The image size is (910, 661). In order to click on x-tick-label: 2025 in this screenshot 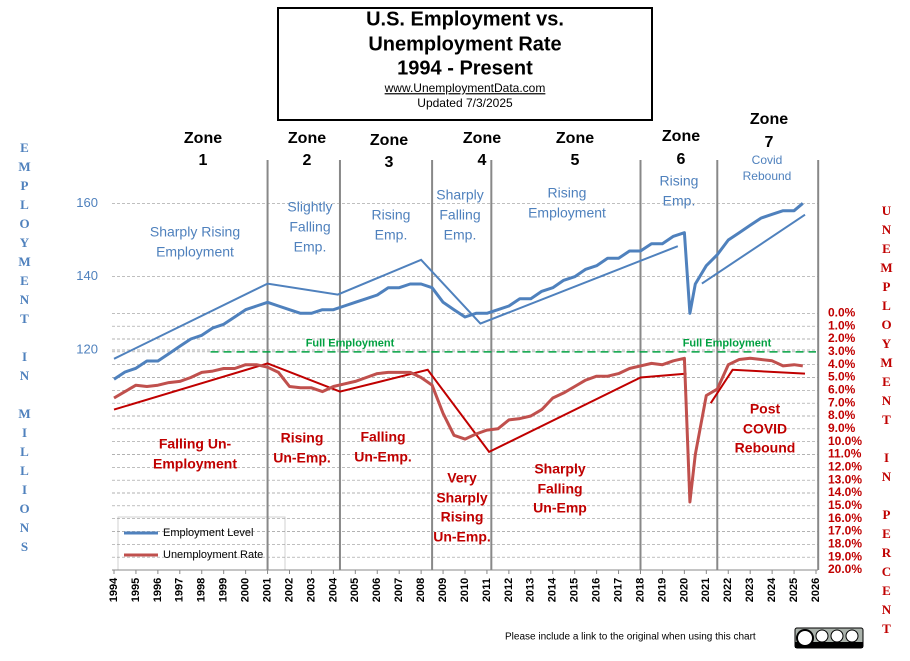, I will do `click(794, 590)`.